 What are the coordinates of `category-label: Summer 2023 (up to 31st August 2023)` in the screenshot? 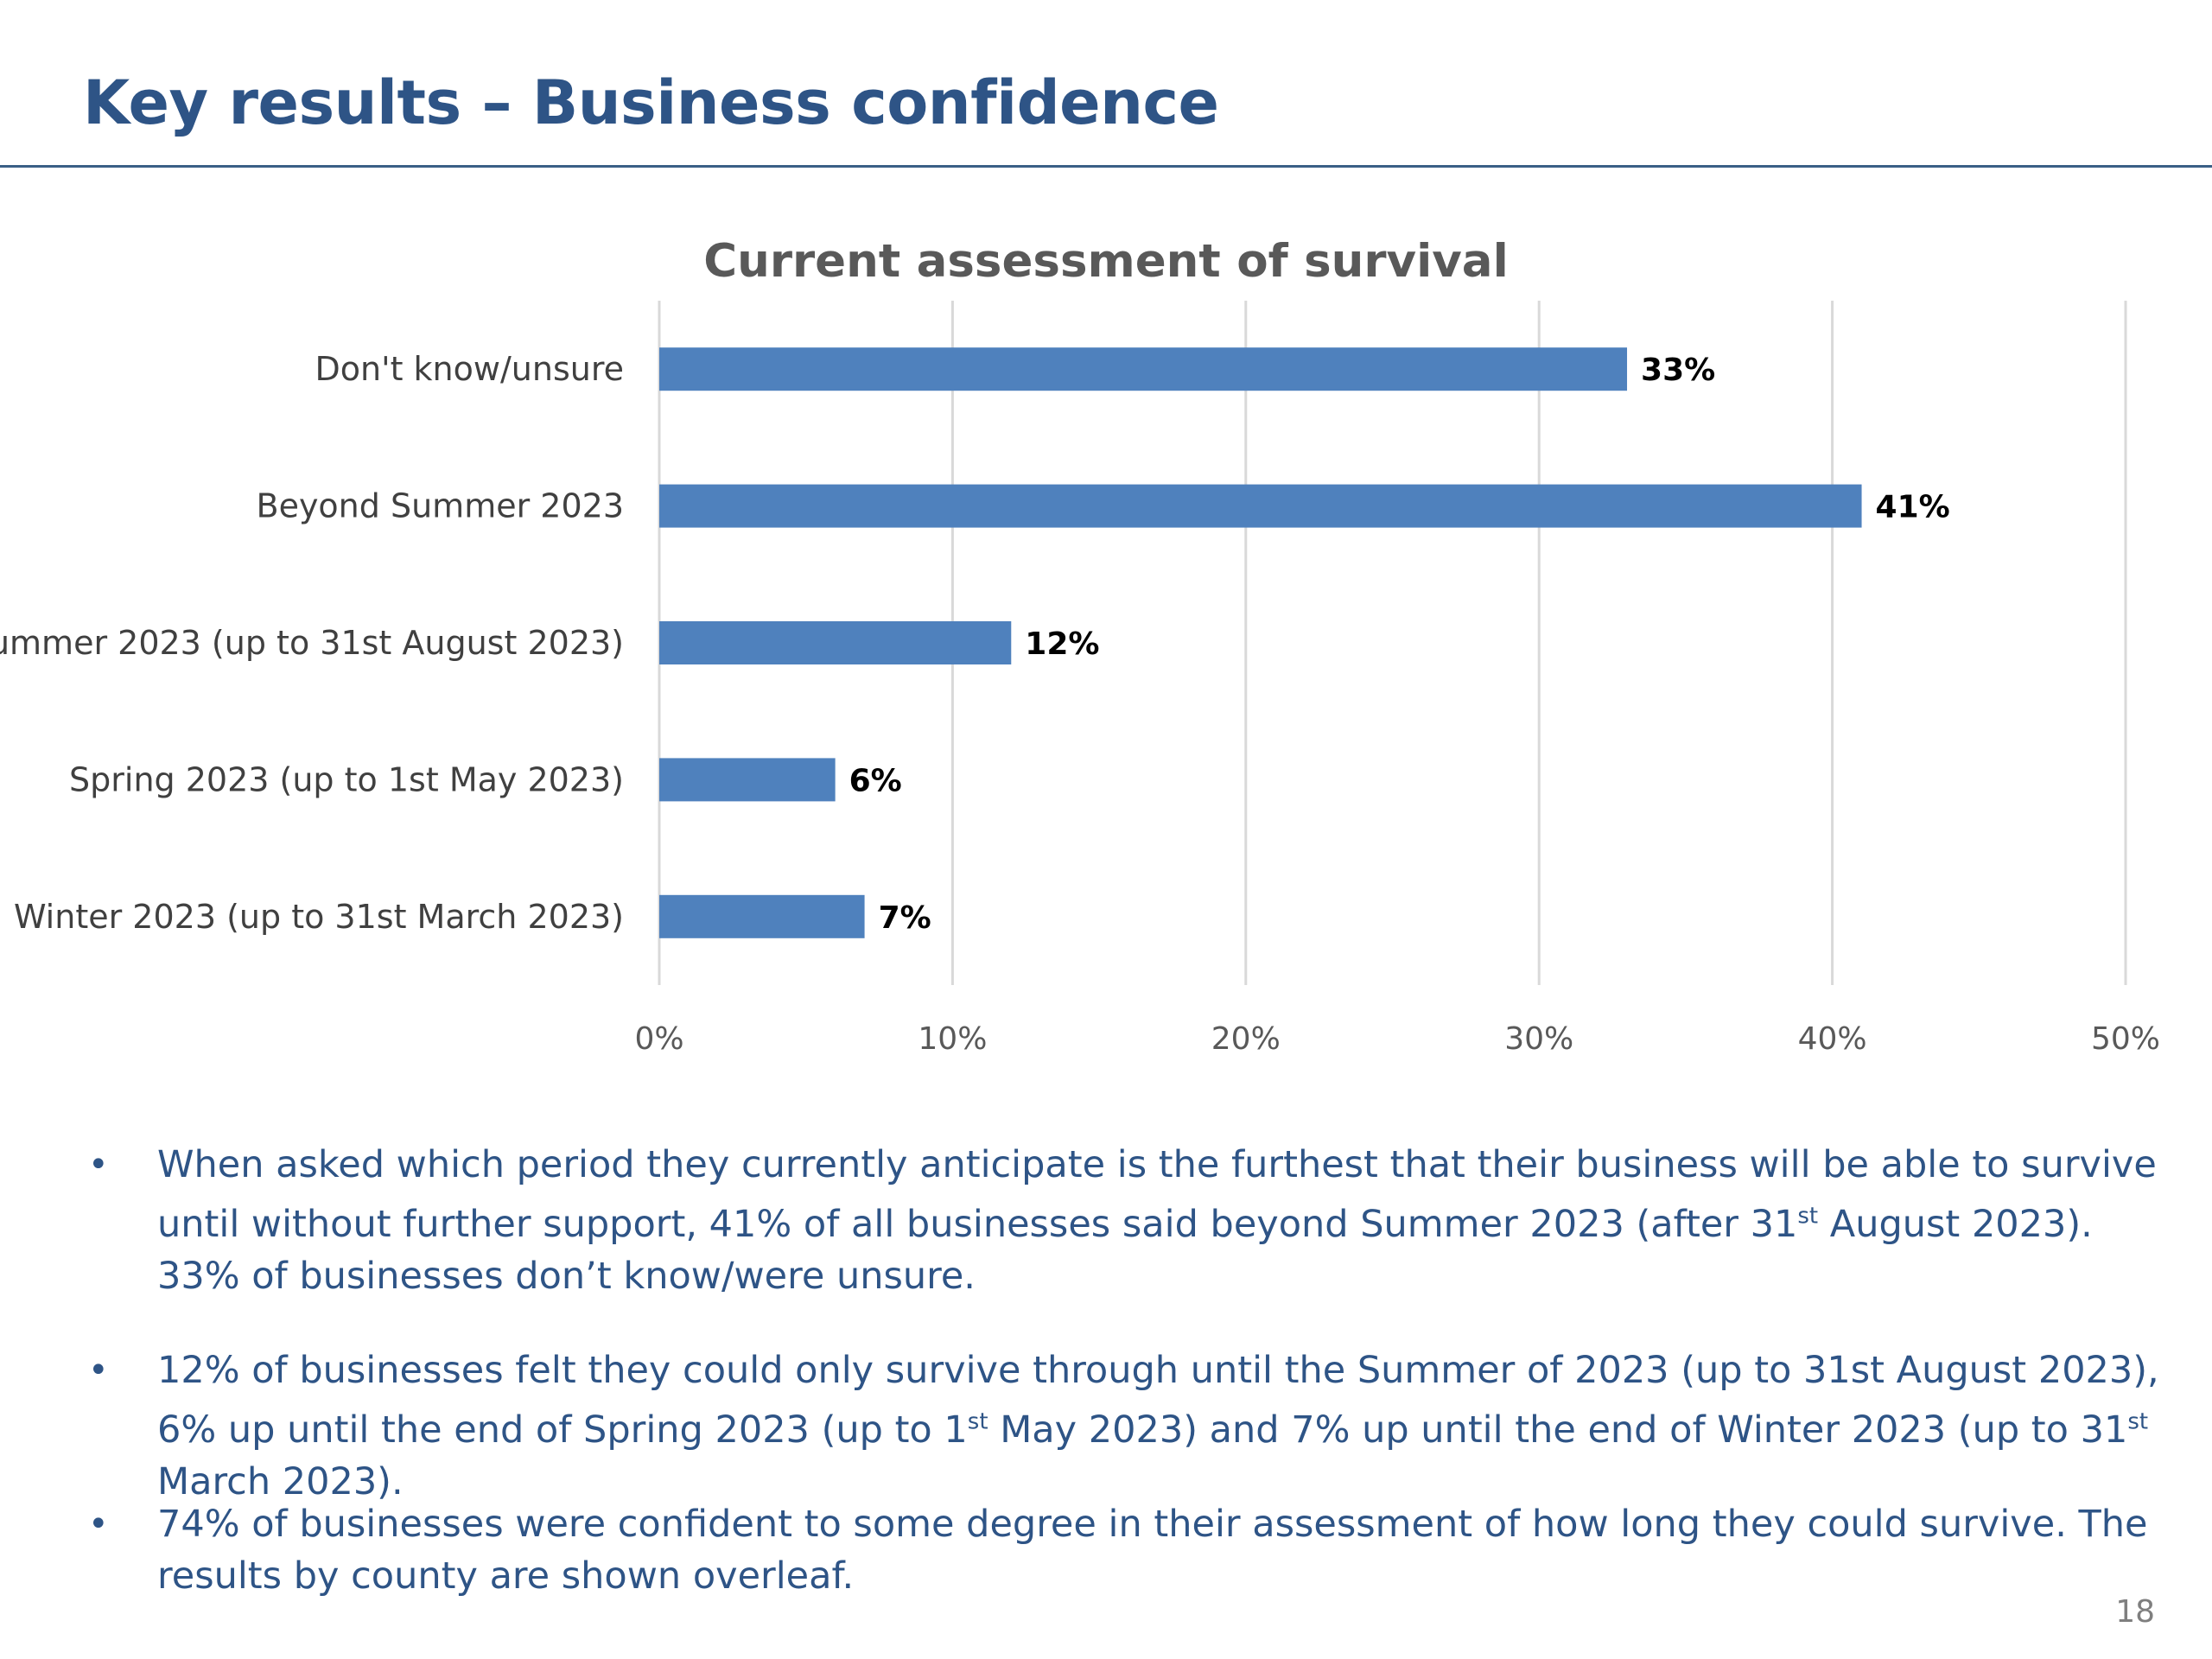 It's located at (312, 643).